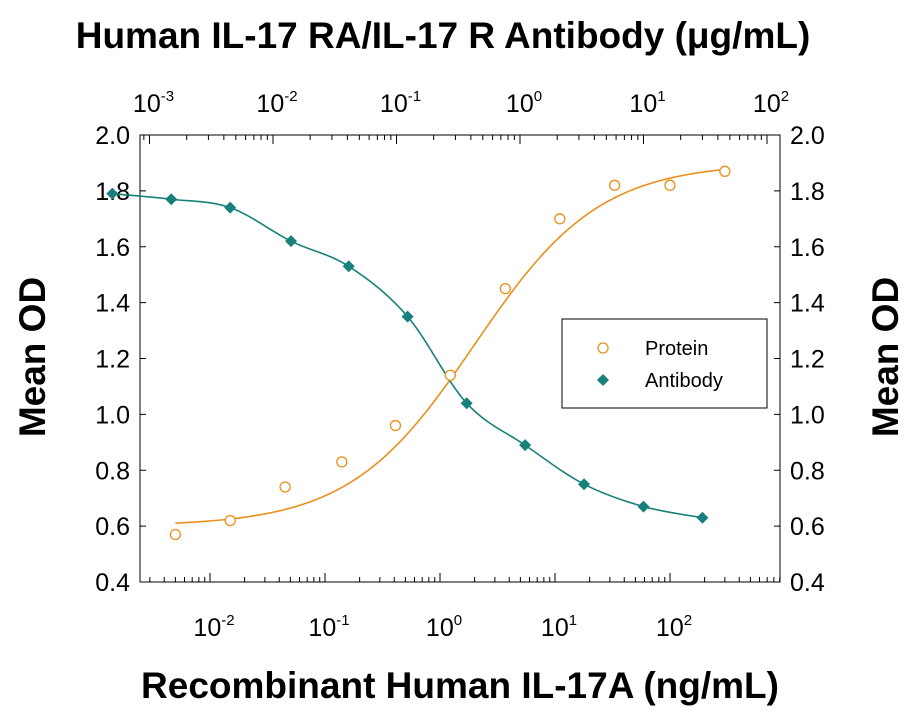 The height and width of the screenshot is (713, 917). Describe the element at coordinates (112, 136) in the screenshot. I see `y-tick-label-left: 2.0` at that location.